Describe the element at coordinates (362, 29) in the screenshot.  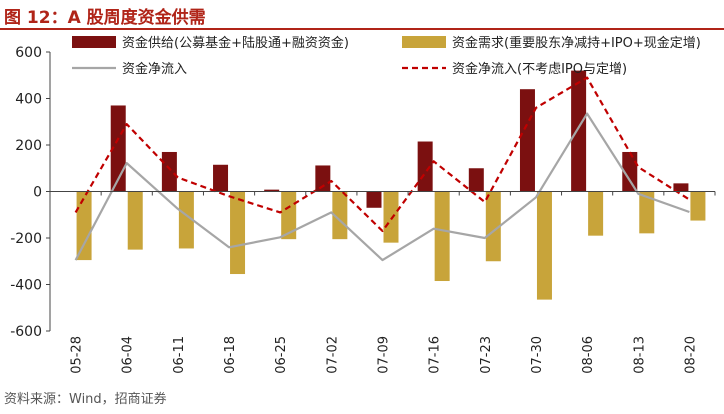
I see `title-rule` at that location.